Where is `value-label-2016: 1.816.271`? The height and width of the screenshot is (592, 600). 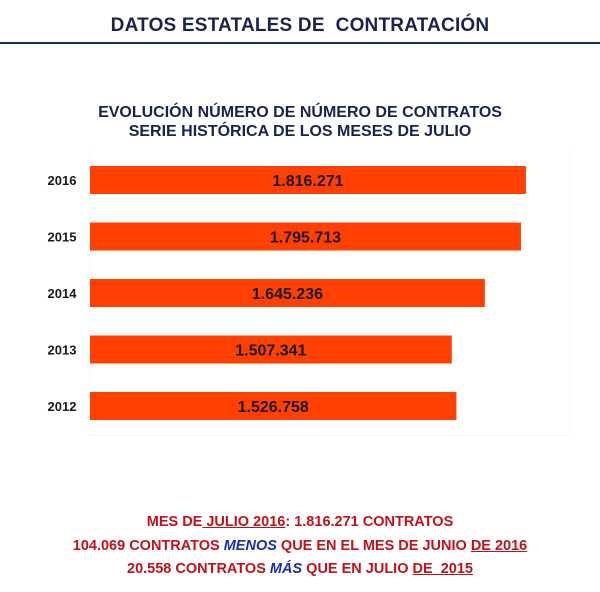 value-label-2016: 1.816.271 is located at coordinates (307, 181).